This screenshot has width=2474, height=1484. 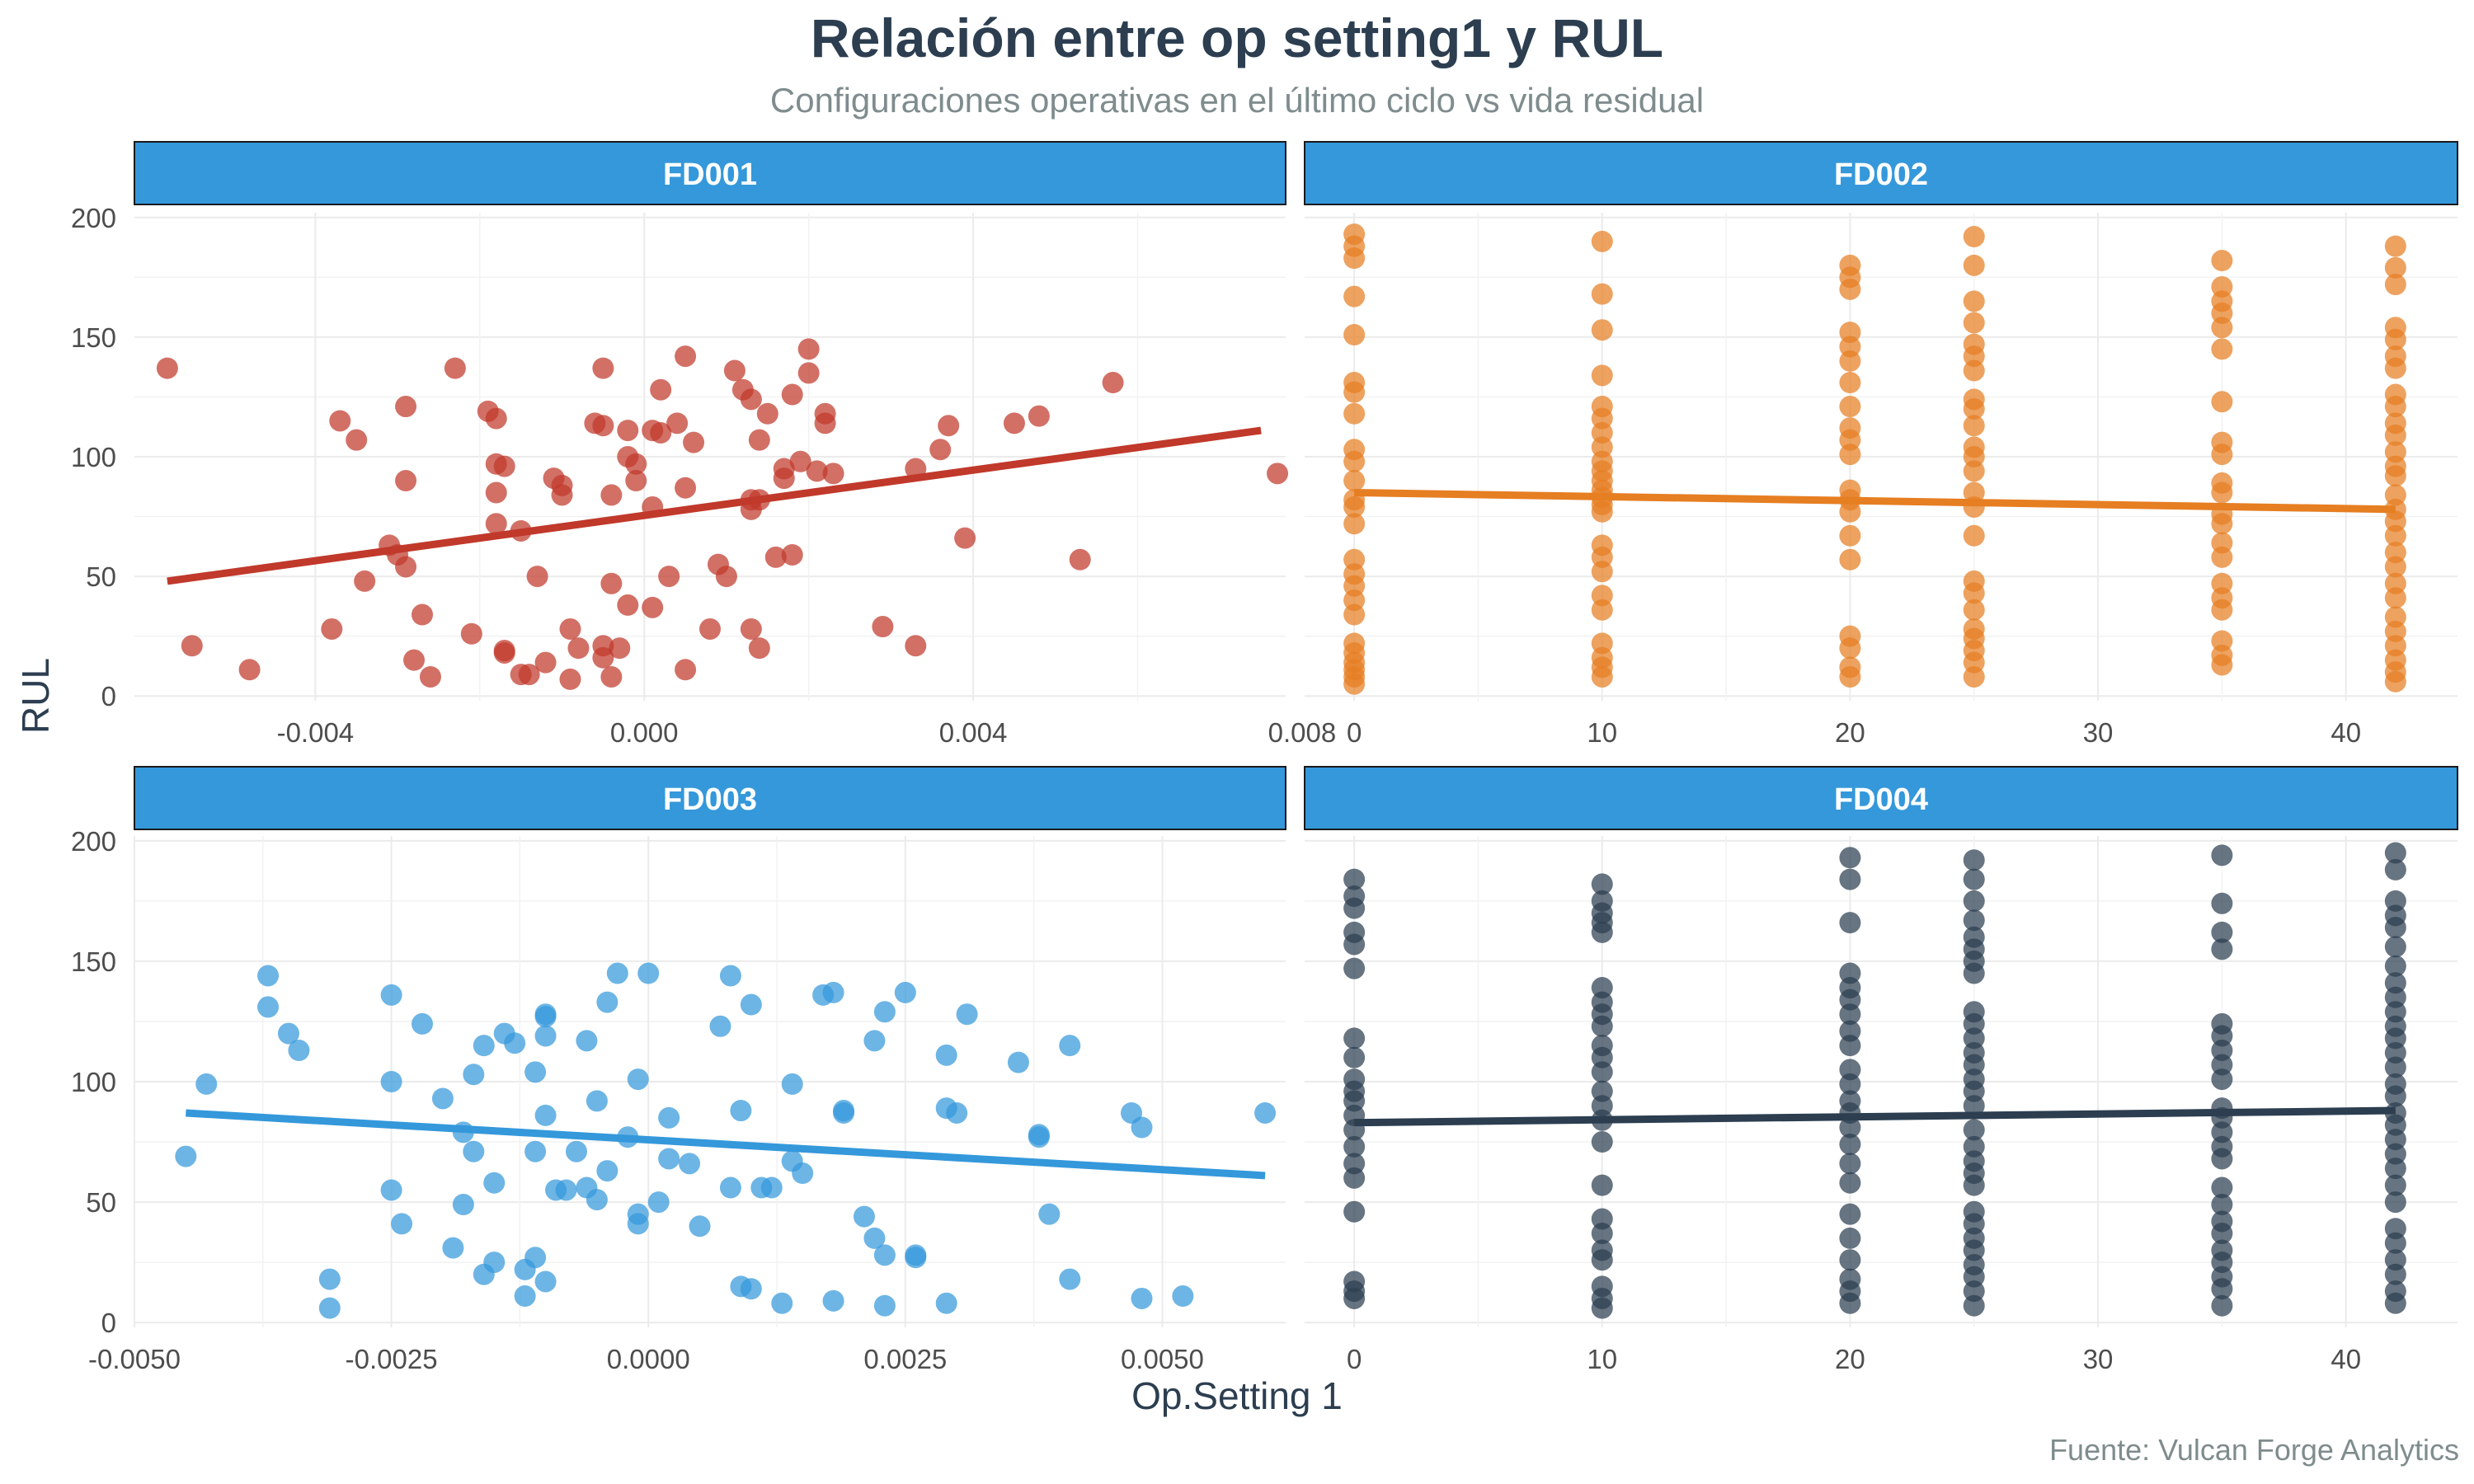 I want to click on facet-strip-label: FD002, so click(x=1881, y=174).